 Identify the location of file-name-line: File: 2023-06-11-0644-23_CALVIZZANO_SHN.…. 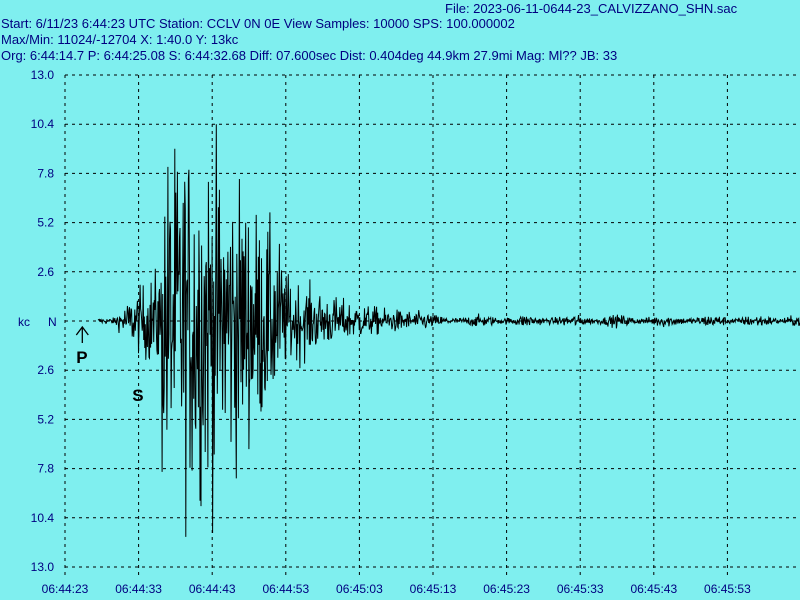
(591, 8).